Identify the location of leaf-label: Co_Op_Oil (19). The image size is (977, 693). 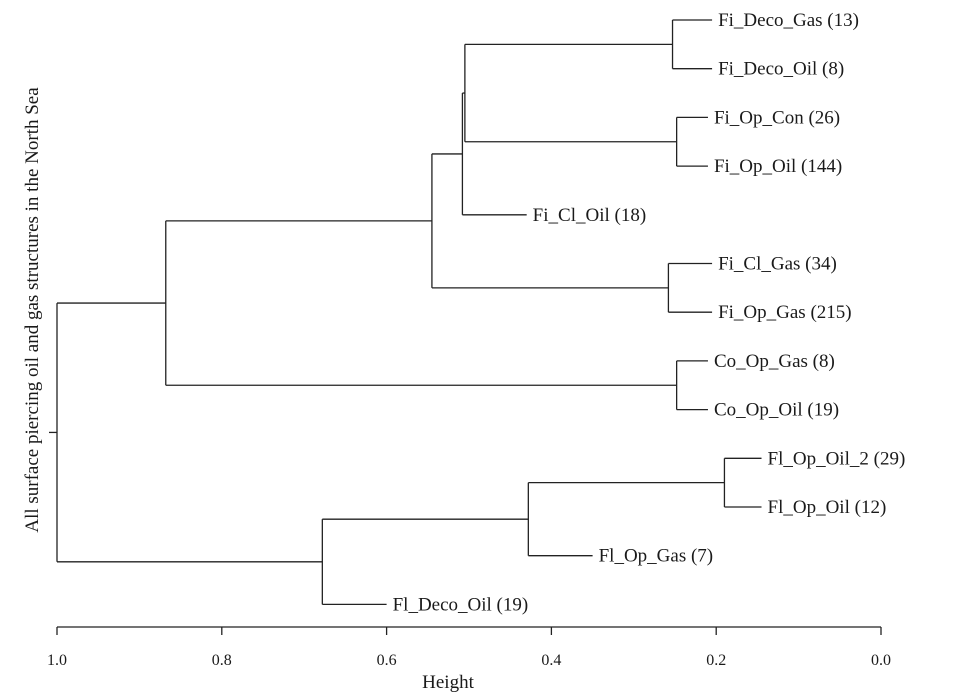
(776, 410).